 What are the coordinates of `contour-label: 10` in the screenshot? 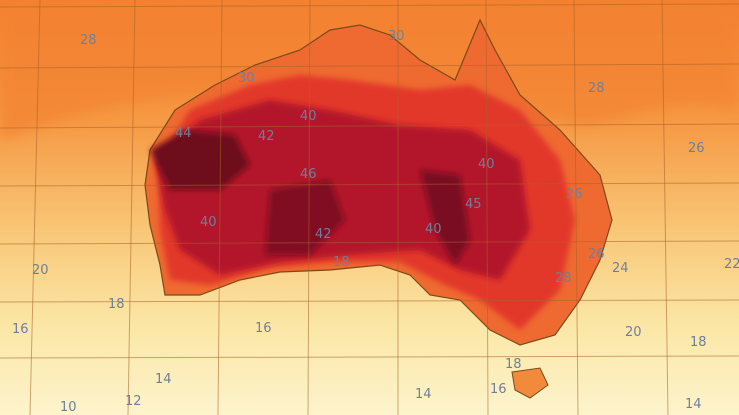 It's located at (68, 407).